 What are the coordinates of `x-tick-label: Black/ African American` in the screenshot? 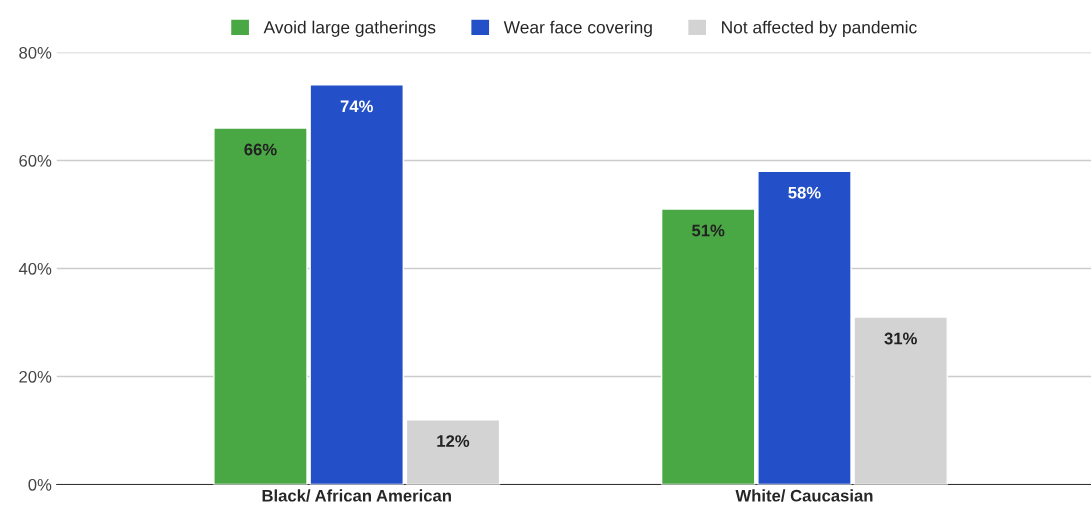 It's located at (356, 495).